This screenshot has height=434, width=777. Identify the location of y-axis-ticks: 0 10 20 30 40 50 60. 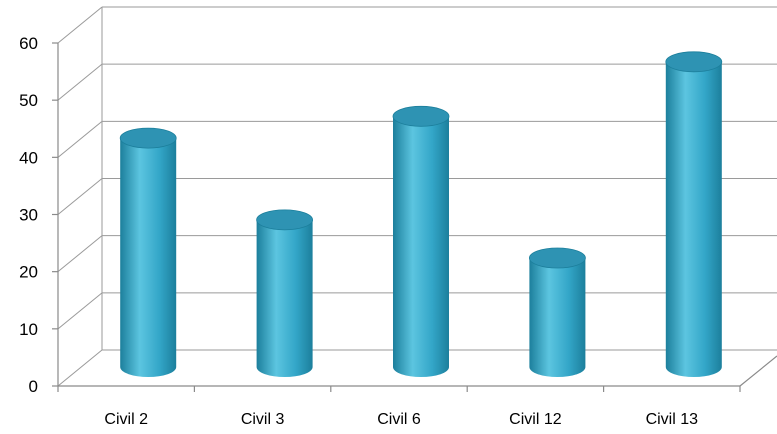
(28, 215).